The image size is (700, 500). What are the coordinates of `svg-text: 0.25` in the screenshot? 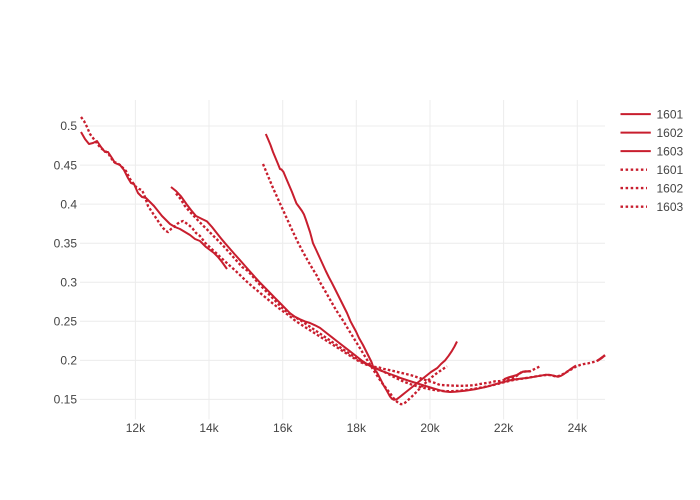 It's located at (66, 322).